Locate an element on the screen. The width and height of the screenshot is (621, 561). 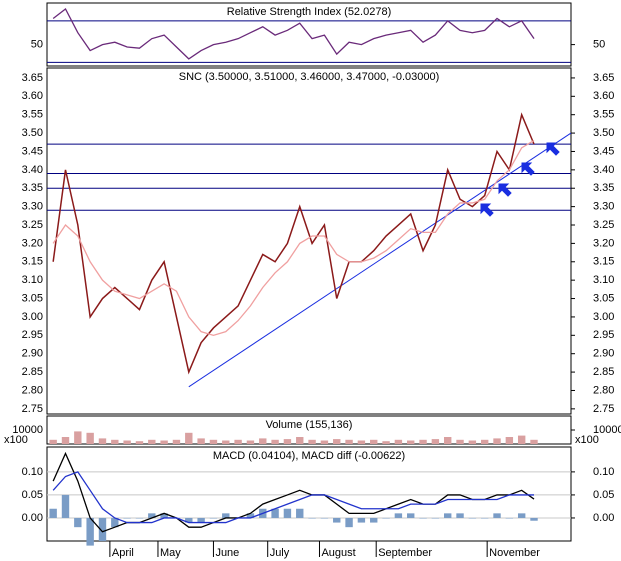
x-tick-label: July is located at coordinates (280, 553).